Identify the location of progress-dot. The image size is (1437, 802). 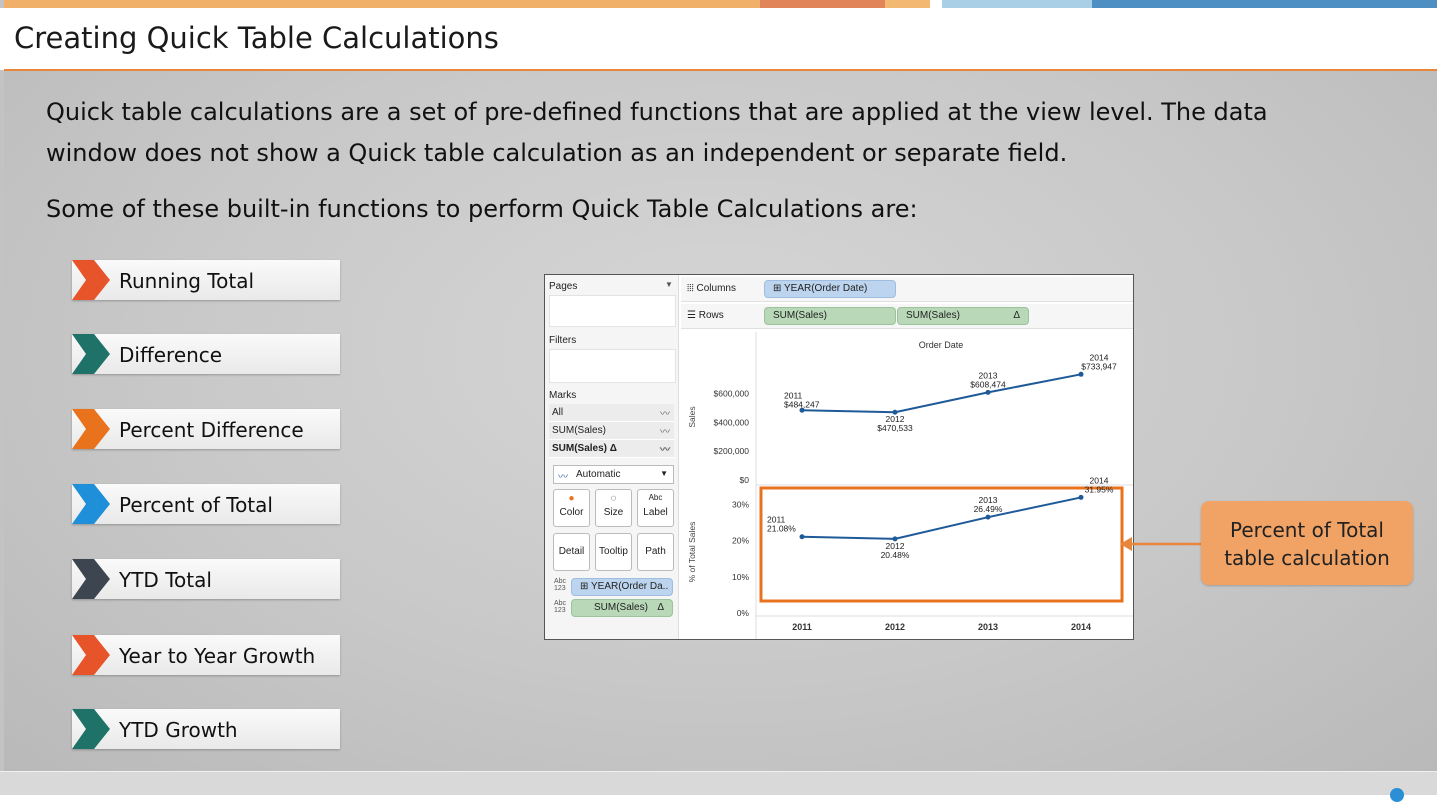
(1397, 795).